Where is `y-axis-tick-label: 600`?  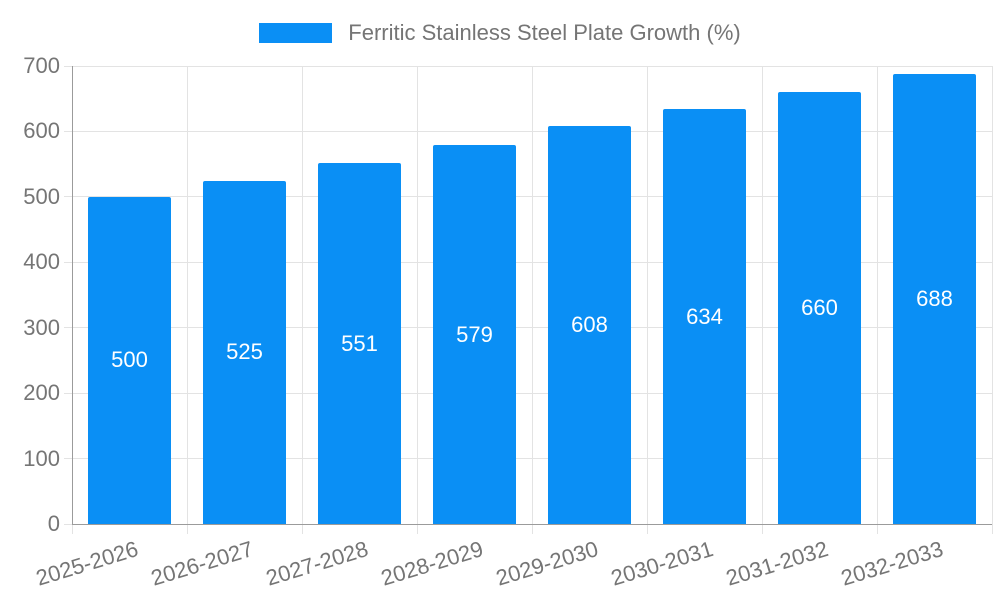 y-axis-tick-label: 600 is located at coordinates (41, 131).